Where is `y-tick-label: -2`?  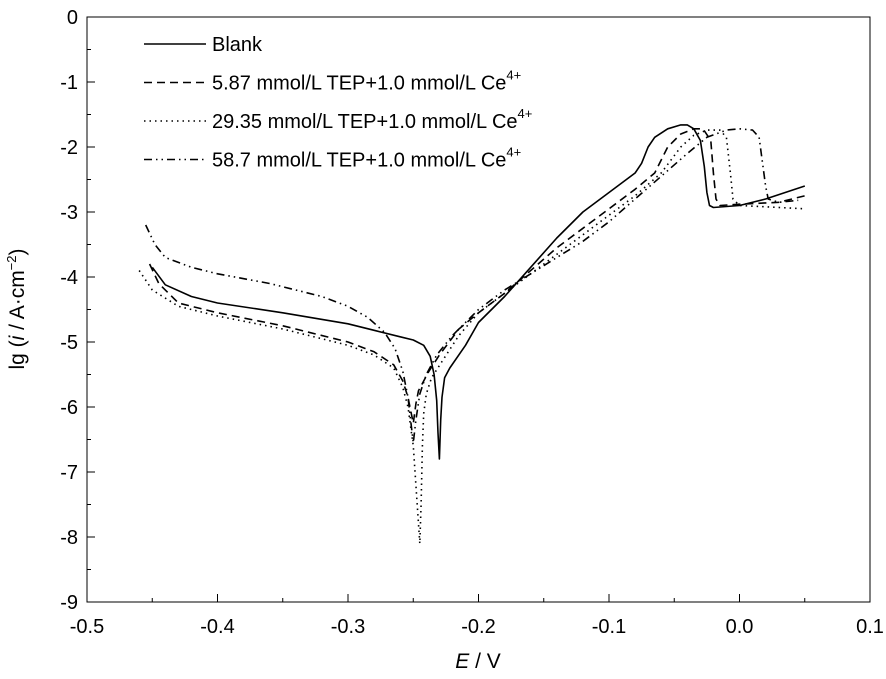
y-tick-label: -2 is located at coordinates (69, 148).